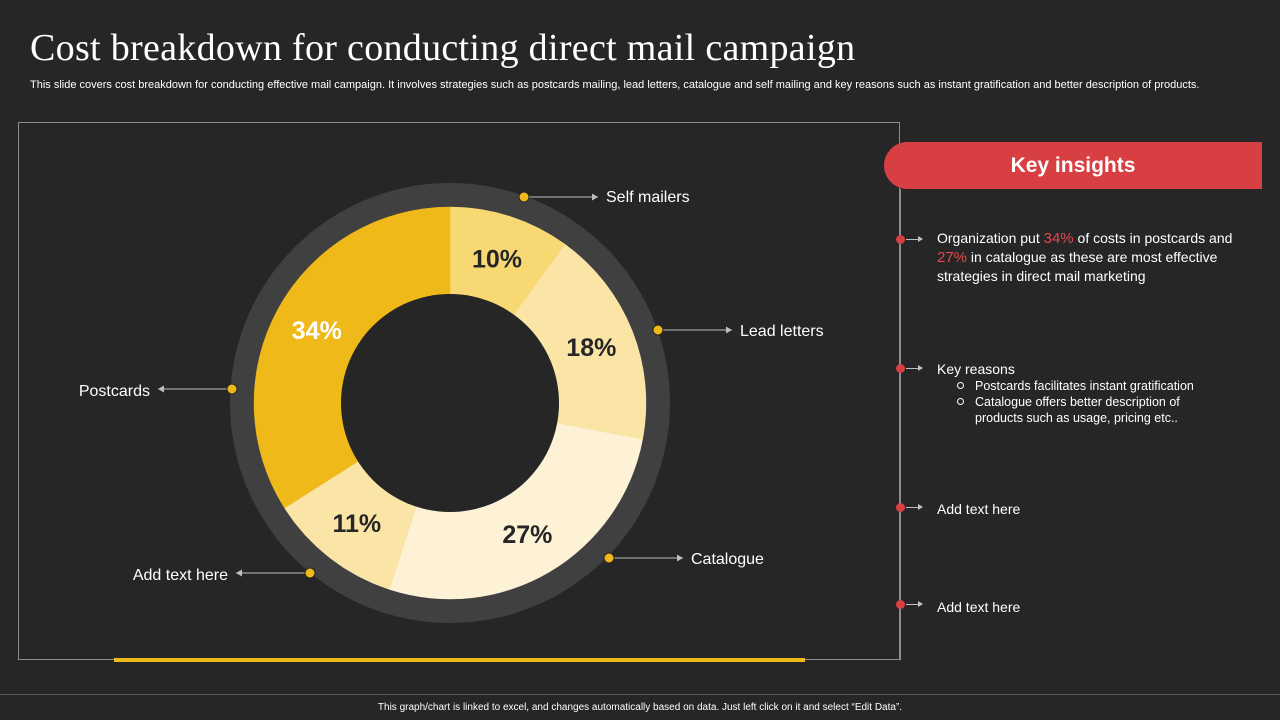 Image resolution: width=1280 pixels, height=720 pixels. I want to click on insight-4-text: Add text here, so click(979, 607).